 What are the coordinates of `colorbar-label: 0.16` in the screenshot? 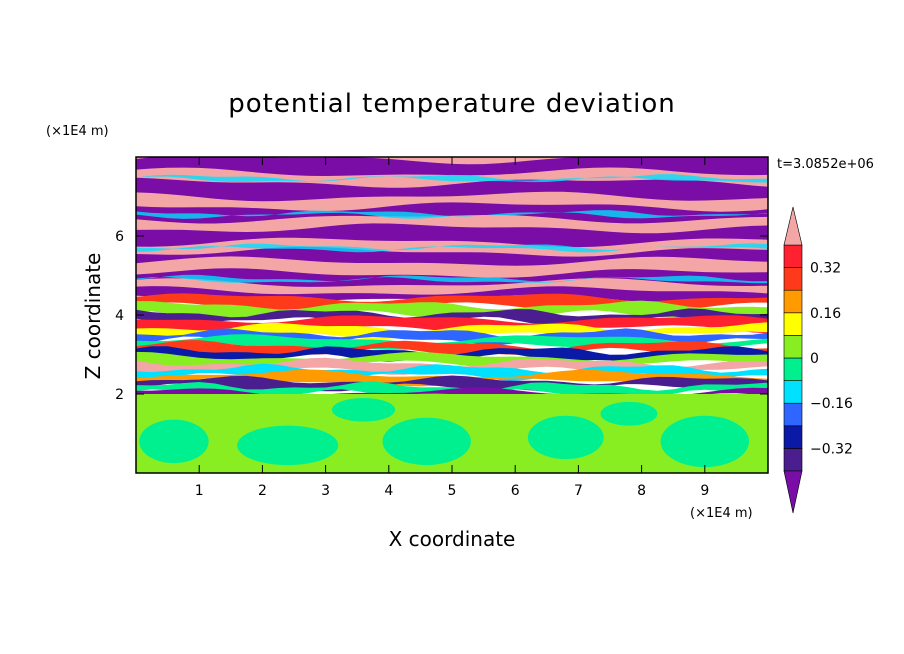 It's located at (825, 314).